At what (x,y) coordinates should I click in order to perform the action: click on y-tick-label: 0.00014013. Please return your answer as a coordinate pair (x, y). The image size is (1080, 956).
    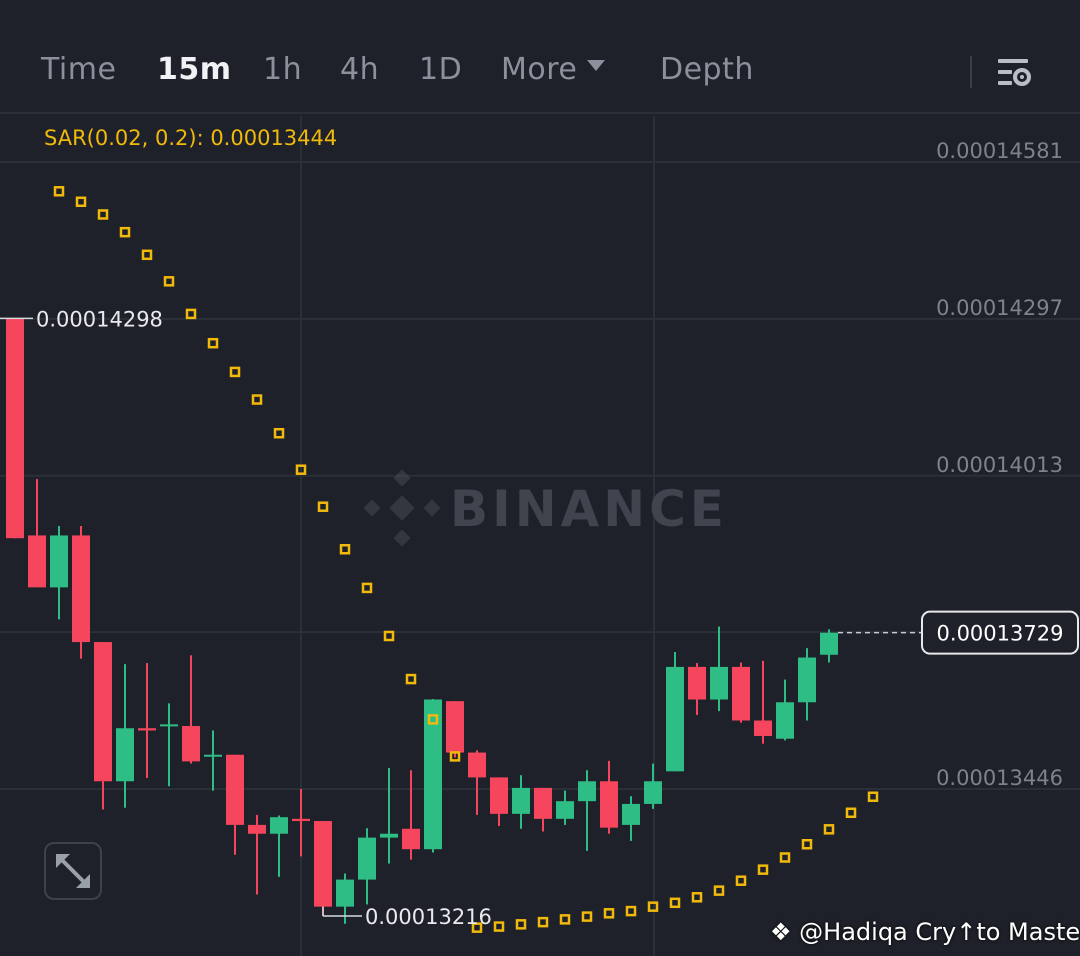
    Looking at the image, I should click on (999, 465).